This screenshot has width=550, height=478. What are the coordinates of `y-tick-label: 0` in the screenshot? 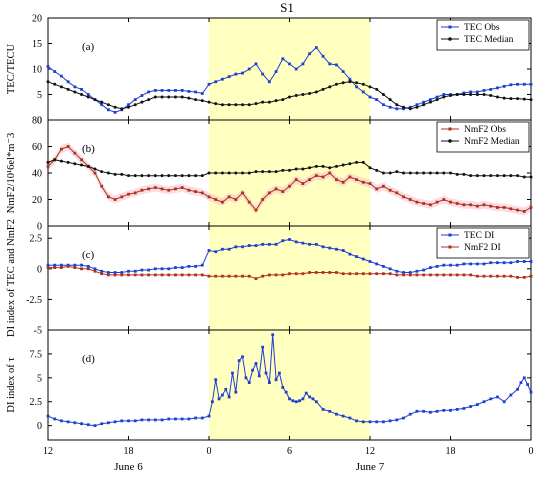 It's located at (39, 121).